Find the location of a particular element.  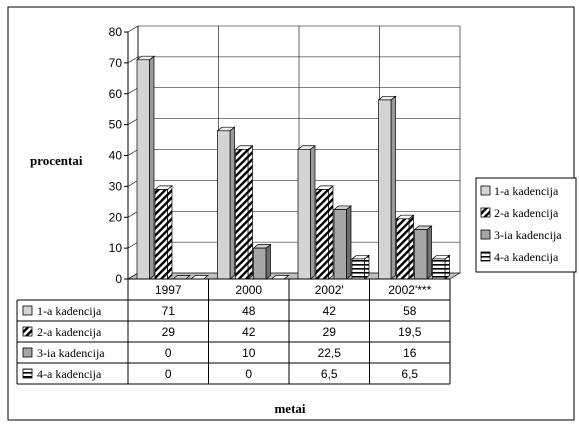

y-tick-label: 0 is located at coordinates (118, 279).